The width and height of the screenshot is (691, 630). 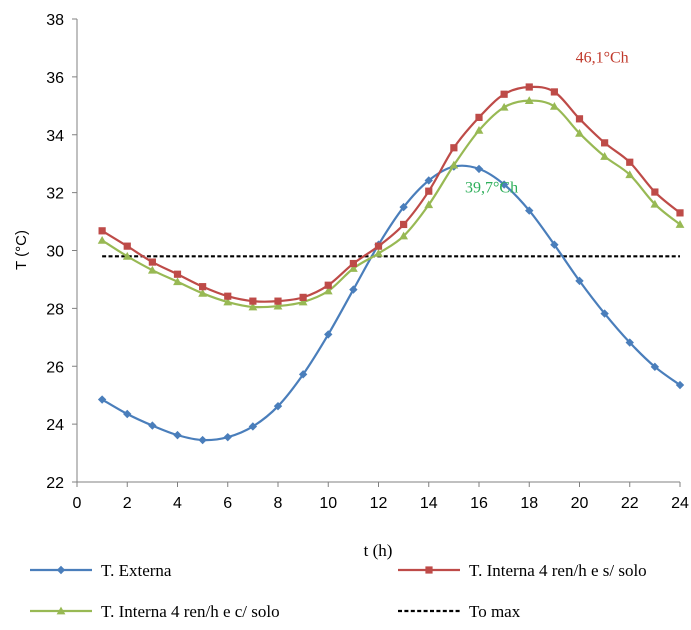 What do you see at coordinates (127, 503) in the screenshot?
I see `x-tick-label: 2` at bounding box center [127, 503].